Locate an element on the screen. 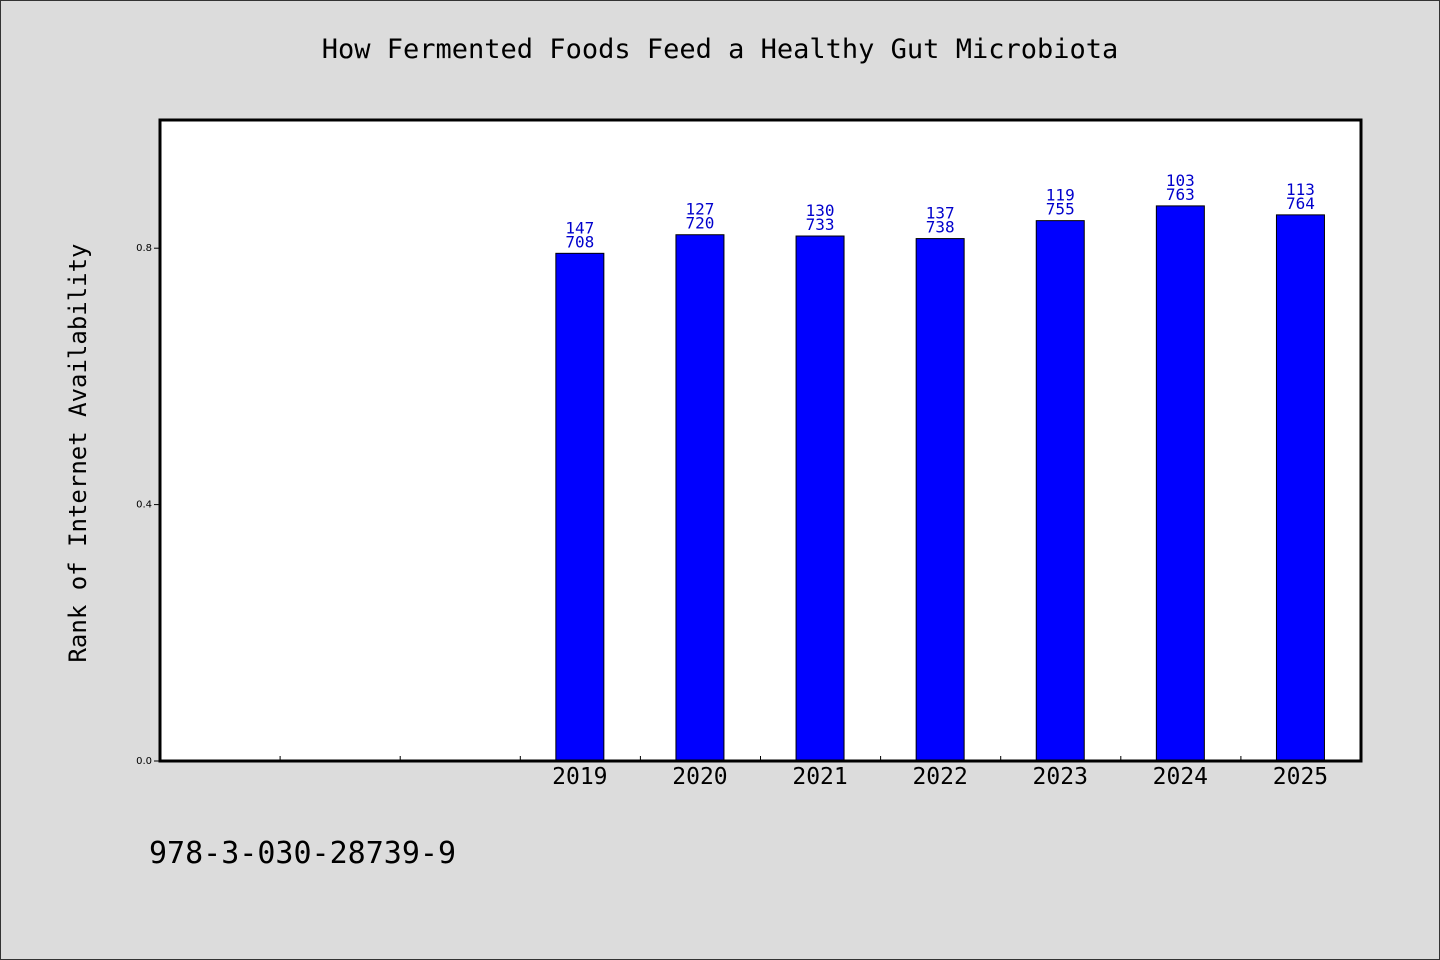  data-label-top: 103 is located at coordinates (1180, 180).